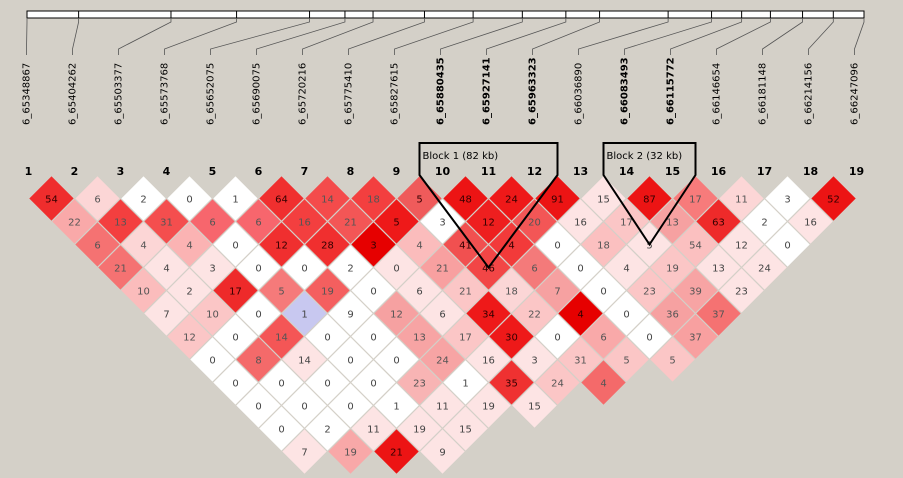  What do you see at coordinates (718, 269) in the screenshot?
I see `ld-value: 13` at bounding box center [718, 269].